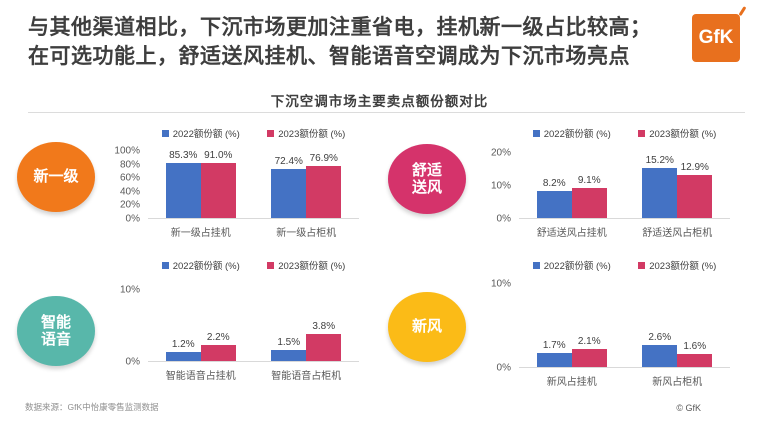 This screenshot has height=426, width=759. I want to click on data-source-note: 数据来源：GfK中怡康零售监测数据, so click(92, 407).